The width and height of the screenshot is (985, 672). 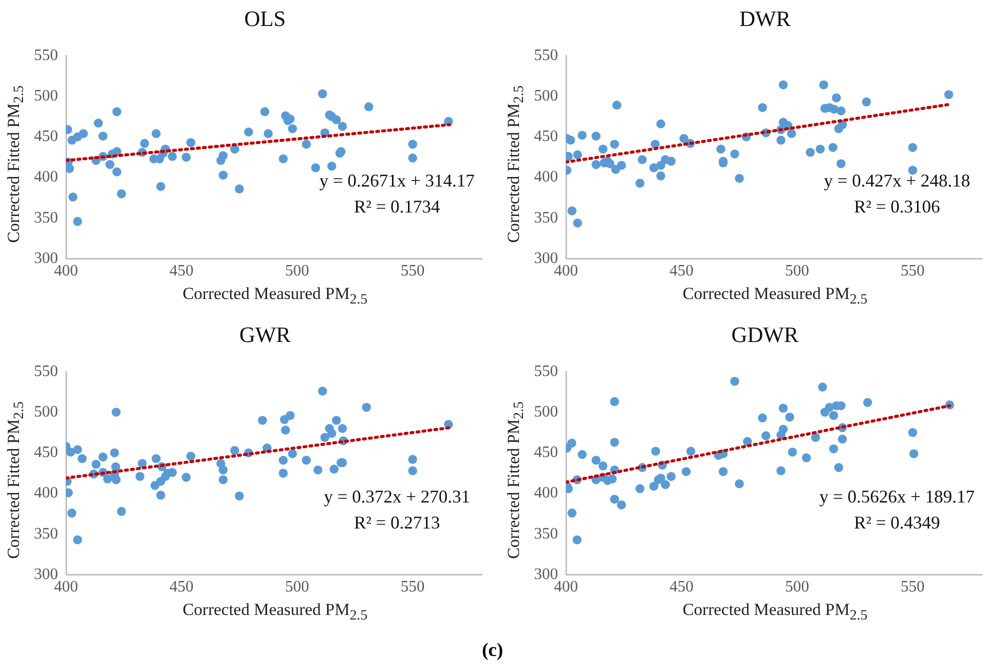 I want to click on chart-title: GDWR, so click(x=765, y=335).